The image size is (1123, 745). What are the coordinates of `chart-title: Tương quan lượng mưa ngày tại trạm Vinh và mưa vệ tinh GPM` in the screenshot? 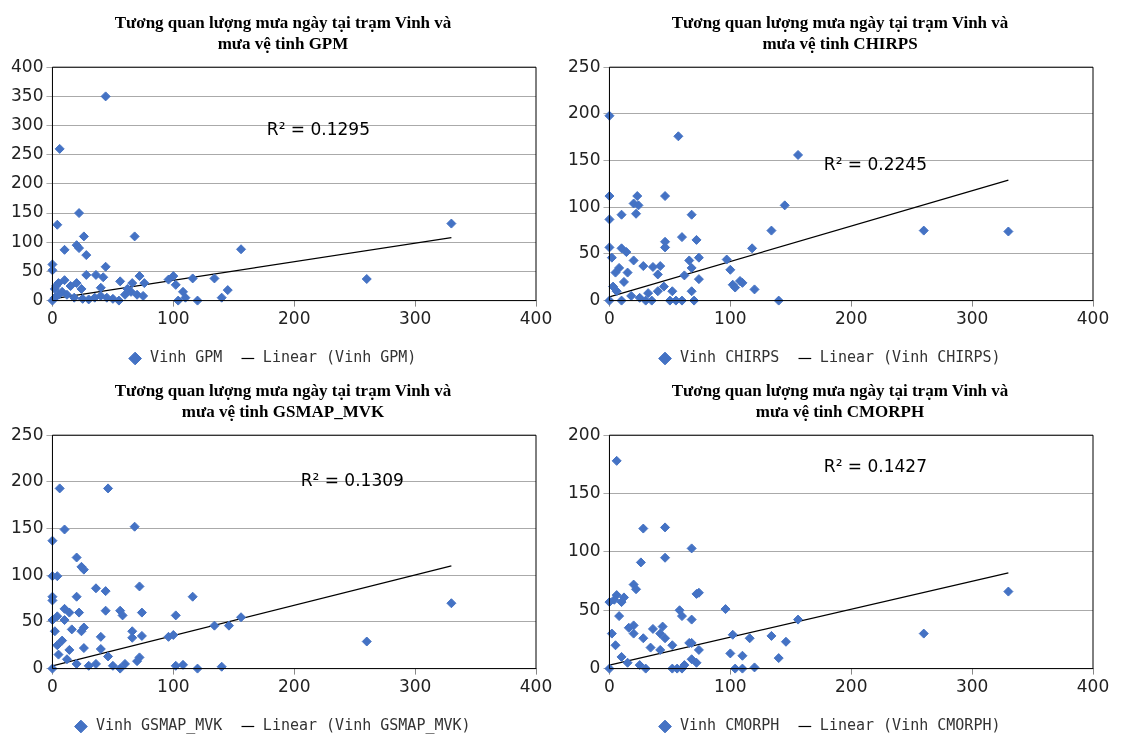 It's located at (283, 33).